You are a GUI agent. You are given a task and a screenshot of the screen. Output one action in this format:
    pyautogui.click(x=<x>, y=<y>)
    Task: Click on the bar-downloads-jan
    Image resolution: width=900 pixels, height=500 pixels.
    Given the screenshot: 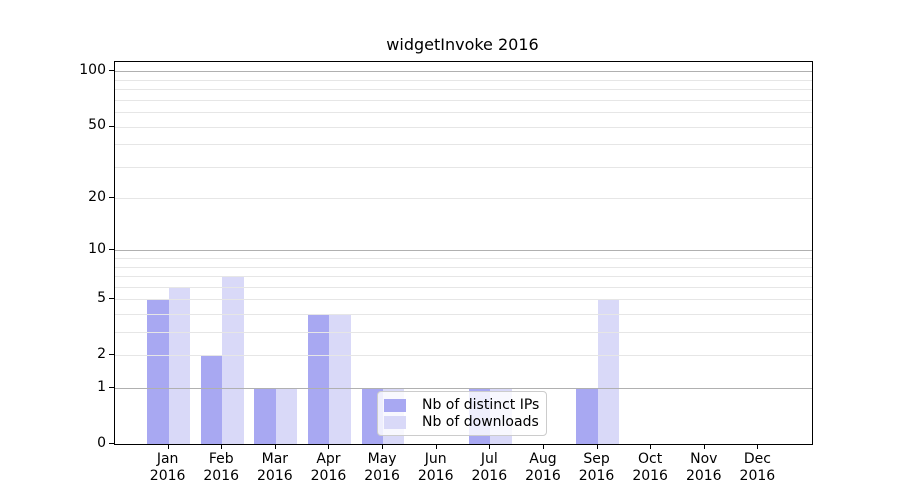 What is the action you would take?
    pyautogui.click(x=179, y=365)
    